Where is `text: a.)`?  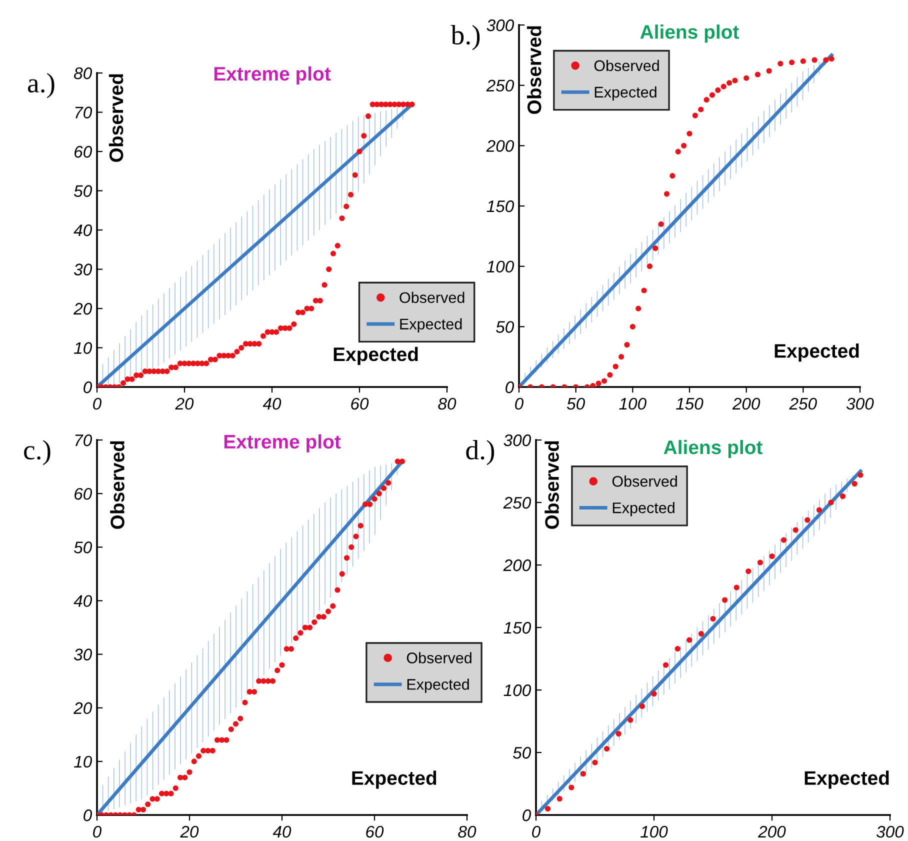
text: a.) is located at coordinates (41, 85).